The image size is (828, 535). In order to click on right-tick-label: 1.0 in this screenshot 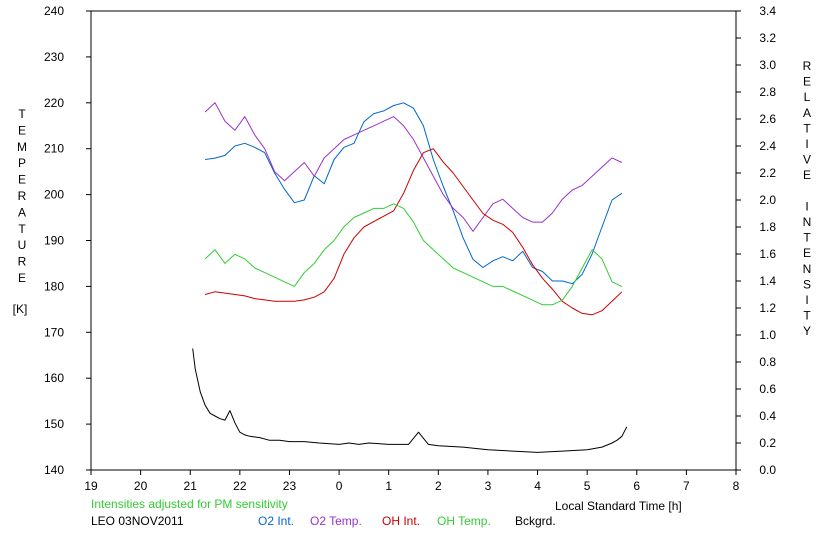, I will do `click(767, 335)`.